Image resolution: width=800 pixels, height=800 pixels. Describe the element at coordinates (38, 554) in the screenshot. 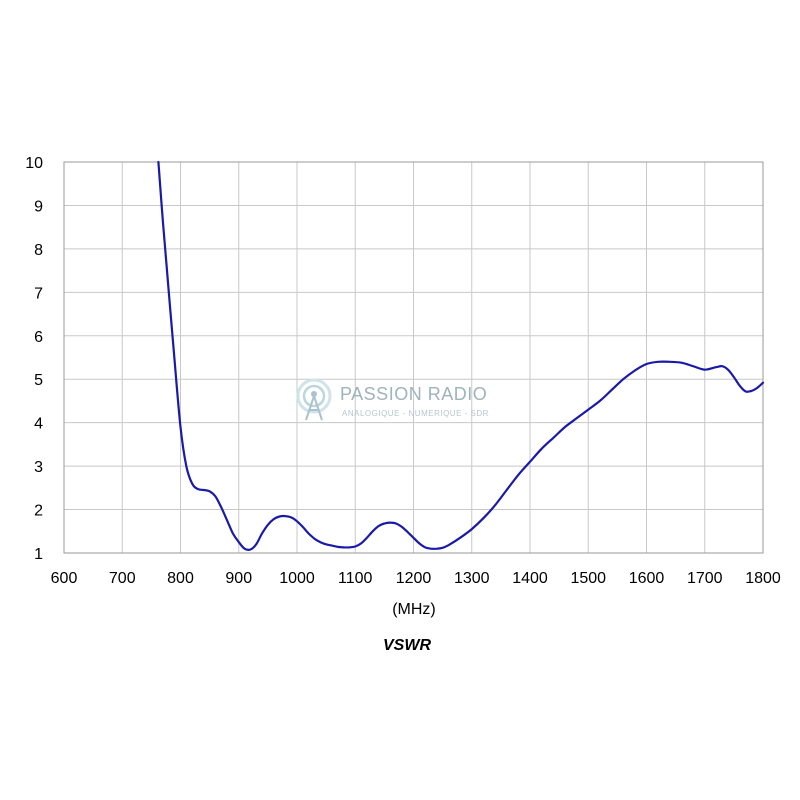

I see `y-tick-label: 1` at that location.